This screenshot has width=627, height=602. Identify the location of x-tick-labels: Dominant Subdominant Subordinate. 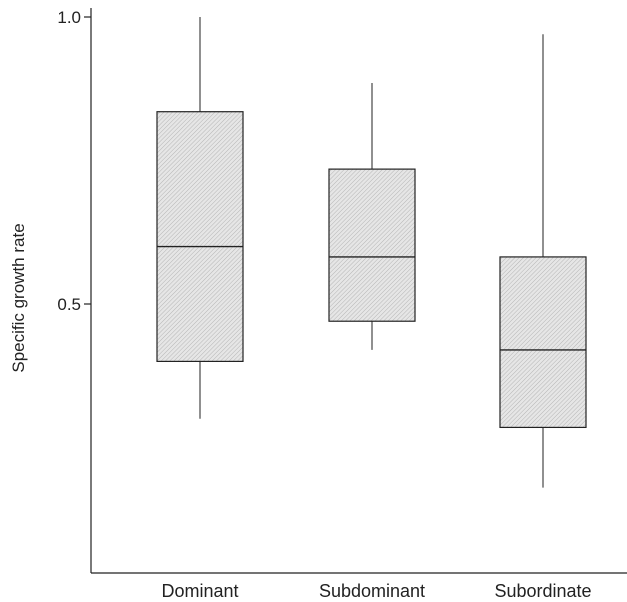
(376, 591).